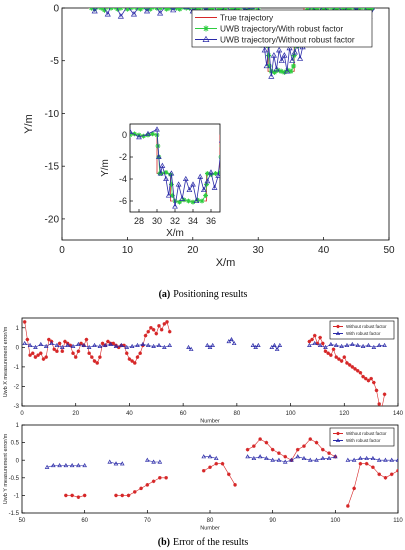 Image resolution: width=405 pixels, height=550 pixels. What do you see at coordinates (52, 219) in the screenshot?
I see `positioning-ytick-label: -20` at bounding box center [52, 219].